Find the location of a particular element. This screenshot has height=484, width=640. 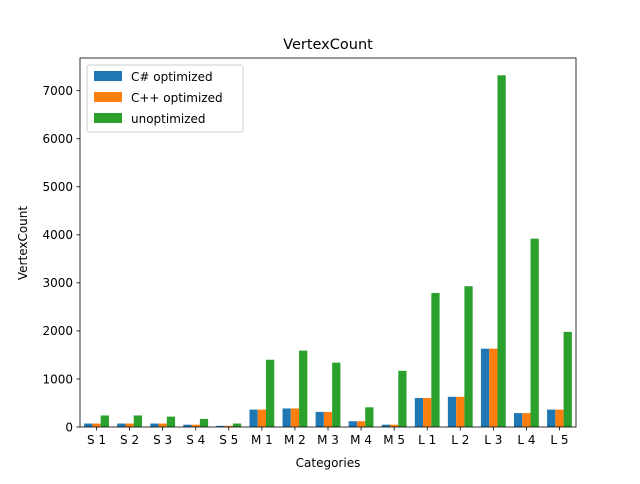

x-tick-label: L 2 is located at coordinates (460, 440).